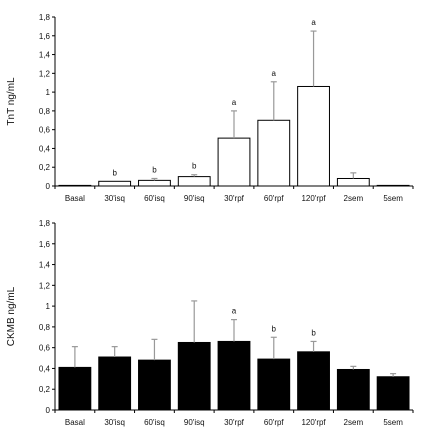 The image size is (435, 436). I want to click on y-axis-title: CKMB ng/mL, so click(11, 316).